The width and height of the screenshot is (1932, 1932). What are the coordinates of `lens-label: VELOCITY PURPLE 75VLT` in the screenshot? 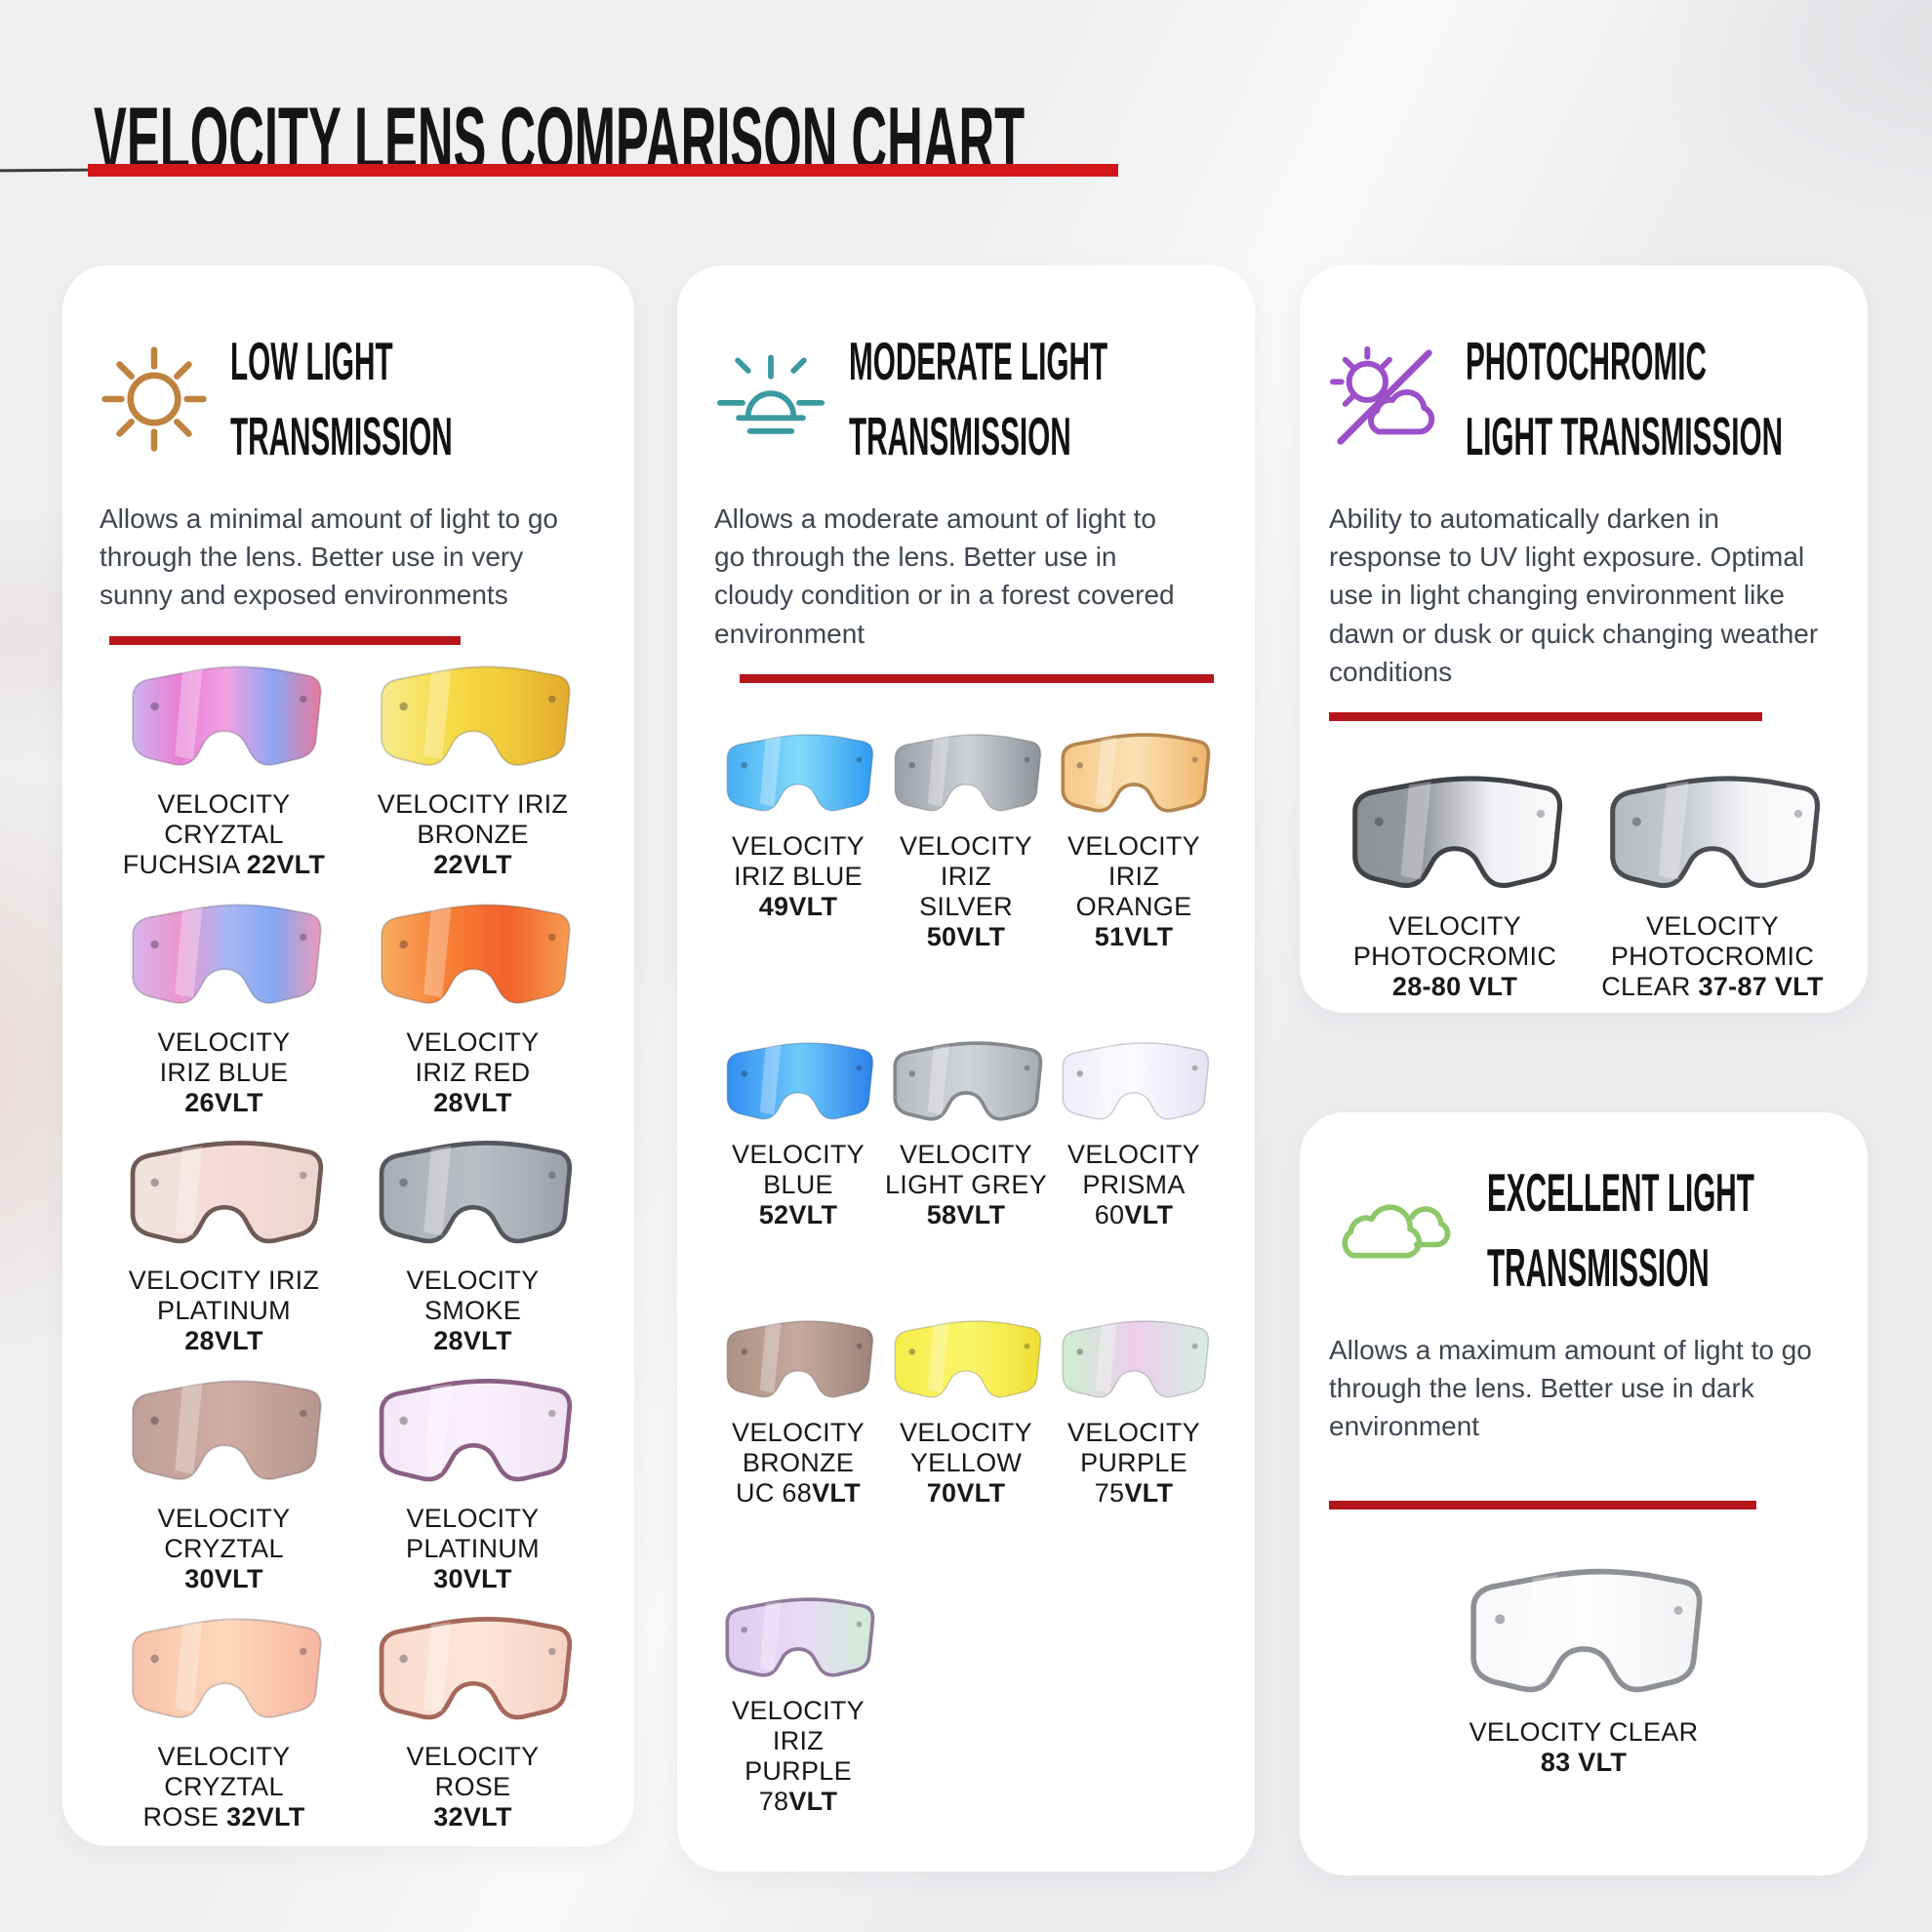 It's located at (1133, 1462).